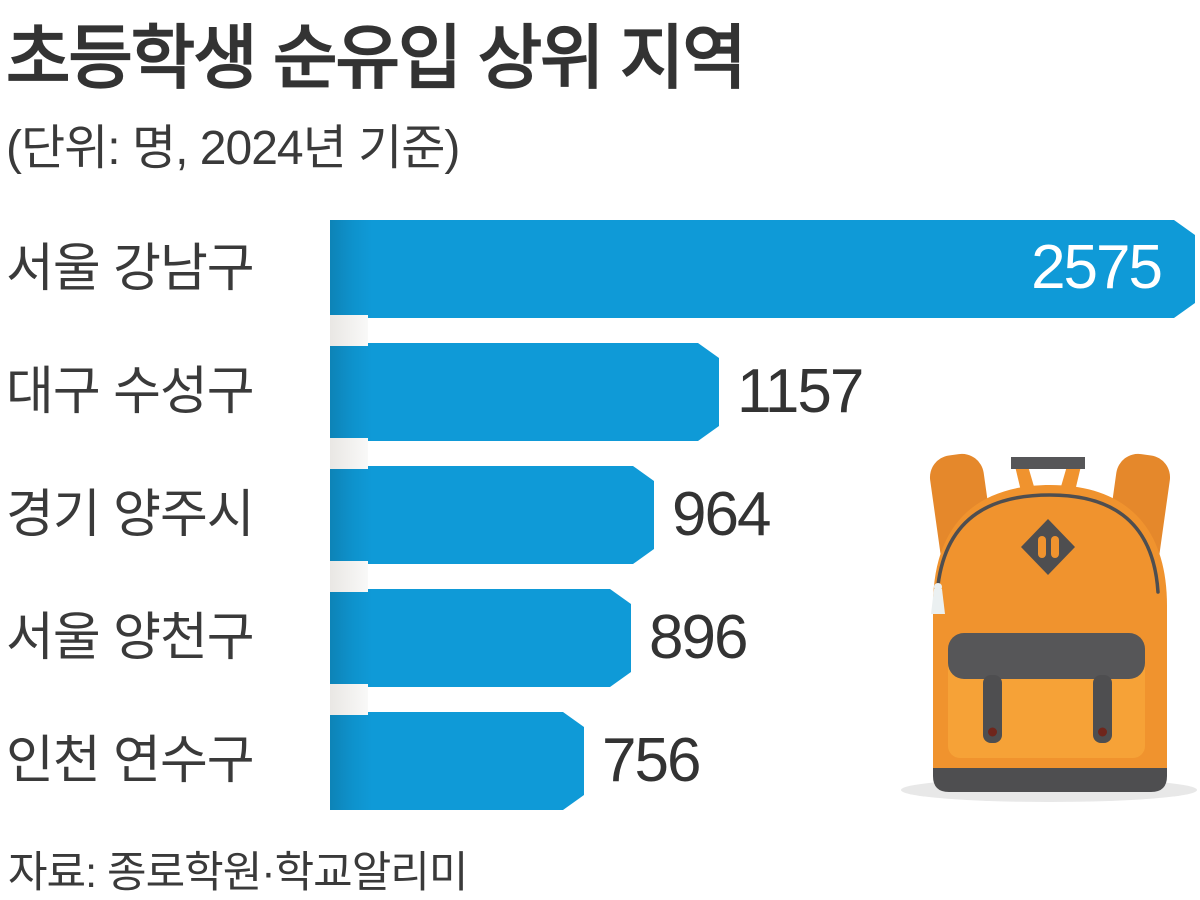  I want to click on bar-track: 756, so click(765, 761).